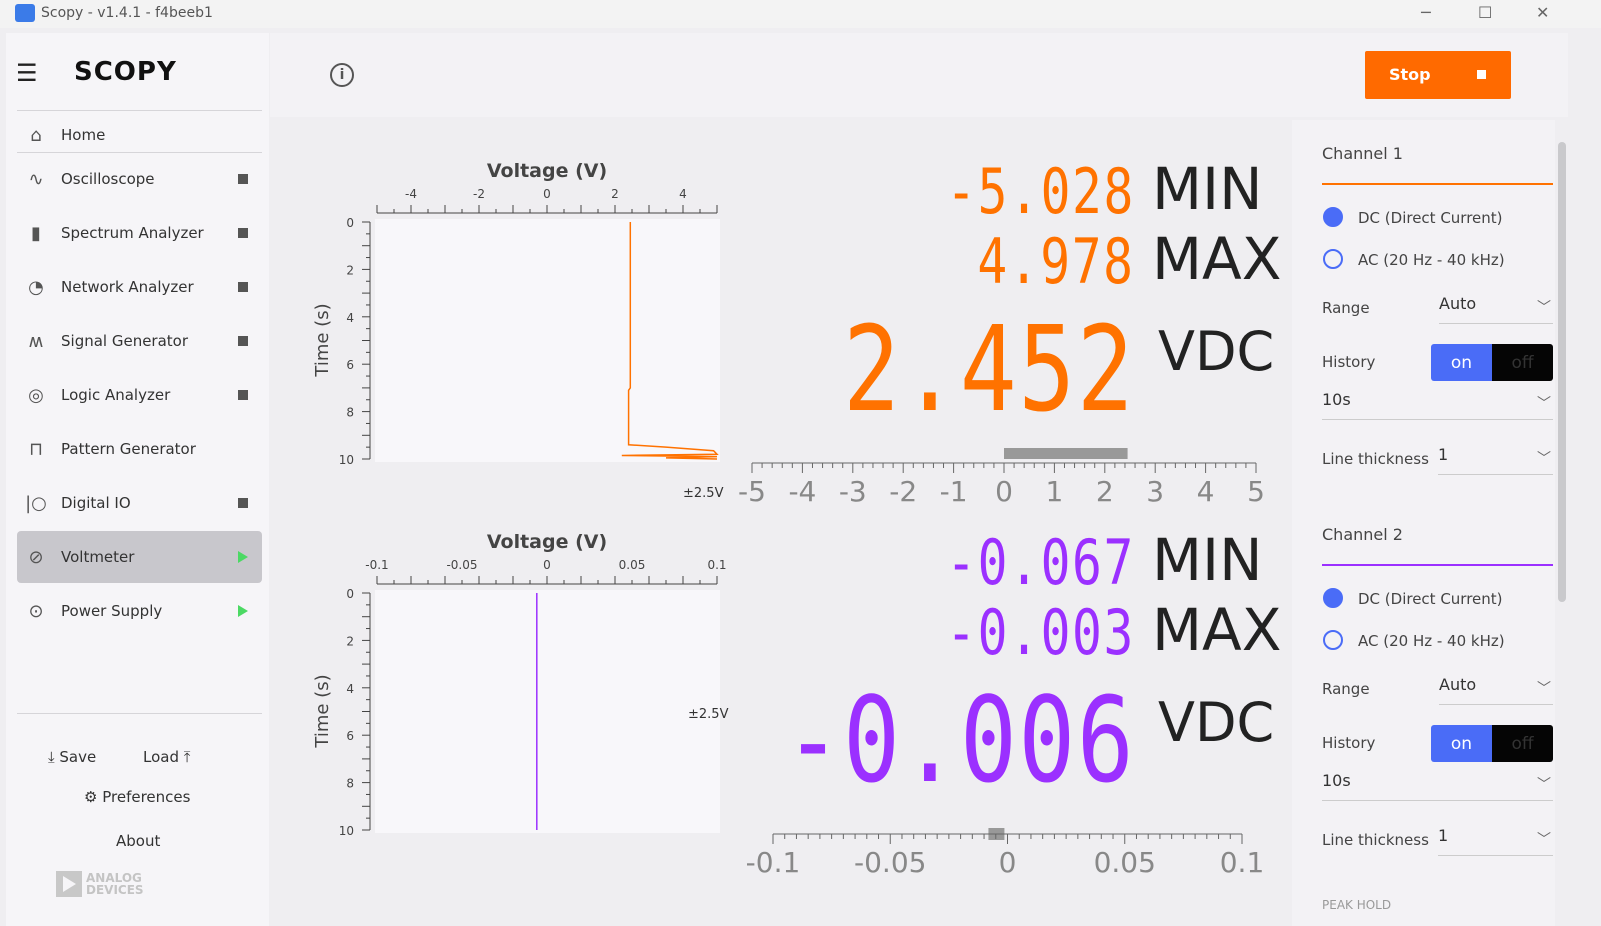 The image size is (1601, 926). I want to click on brand-logo: SCOPY, so click(125, 72).